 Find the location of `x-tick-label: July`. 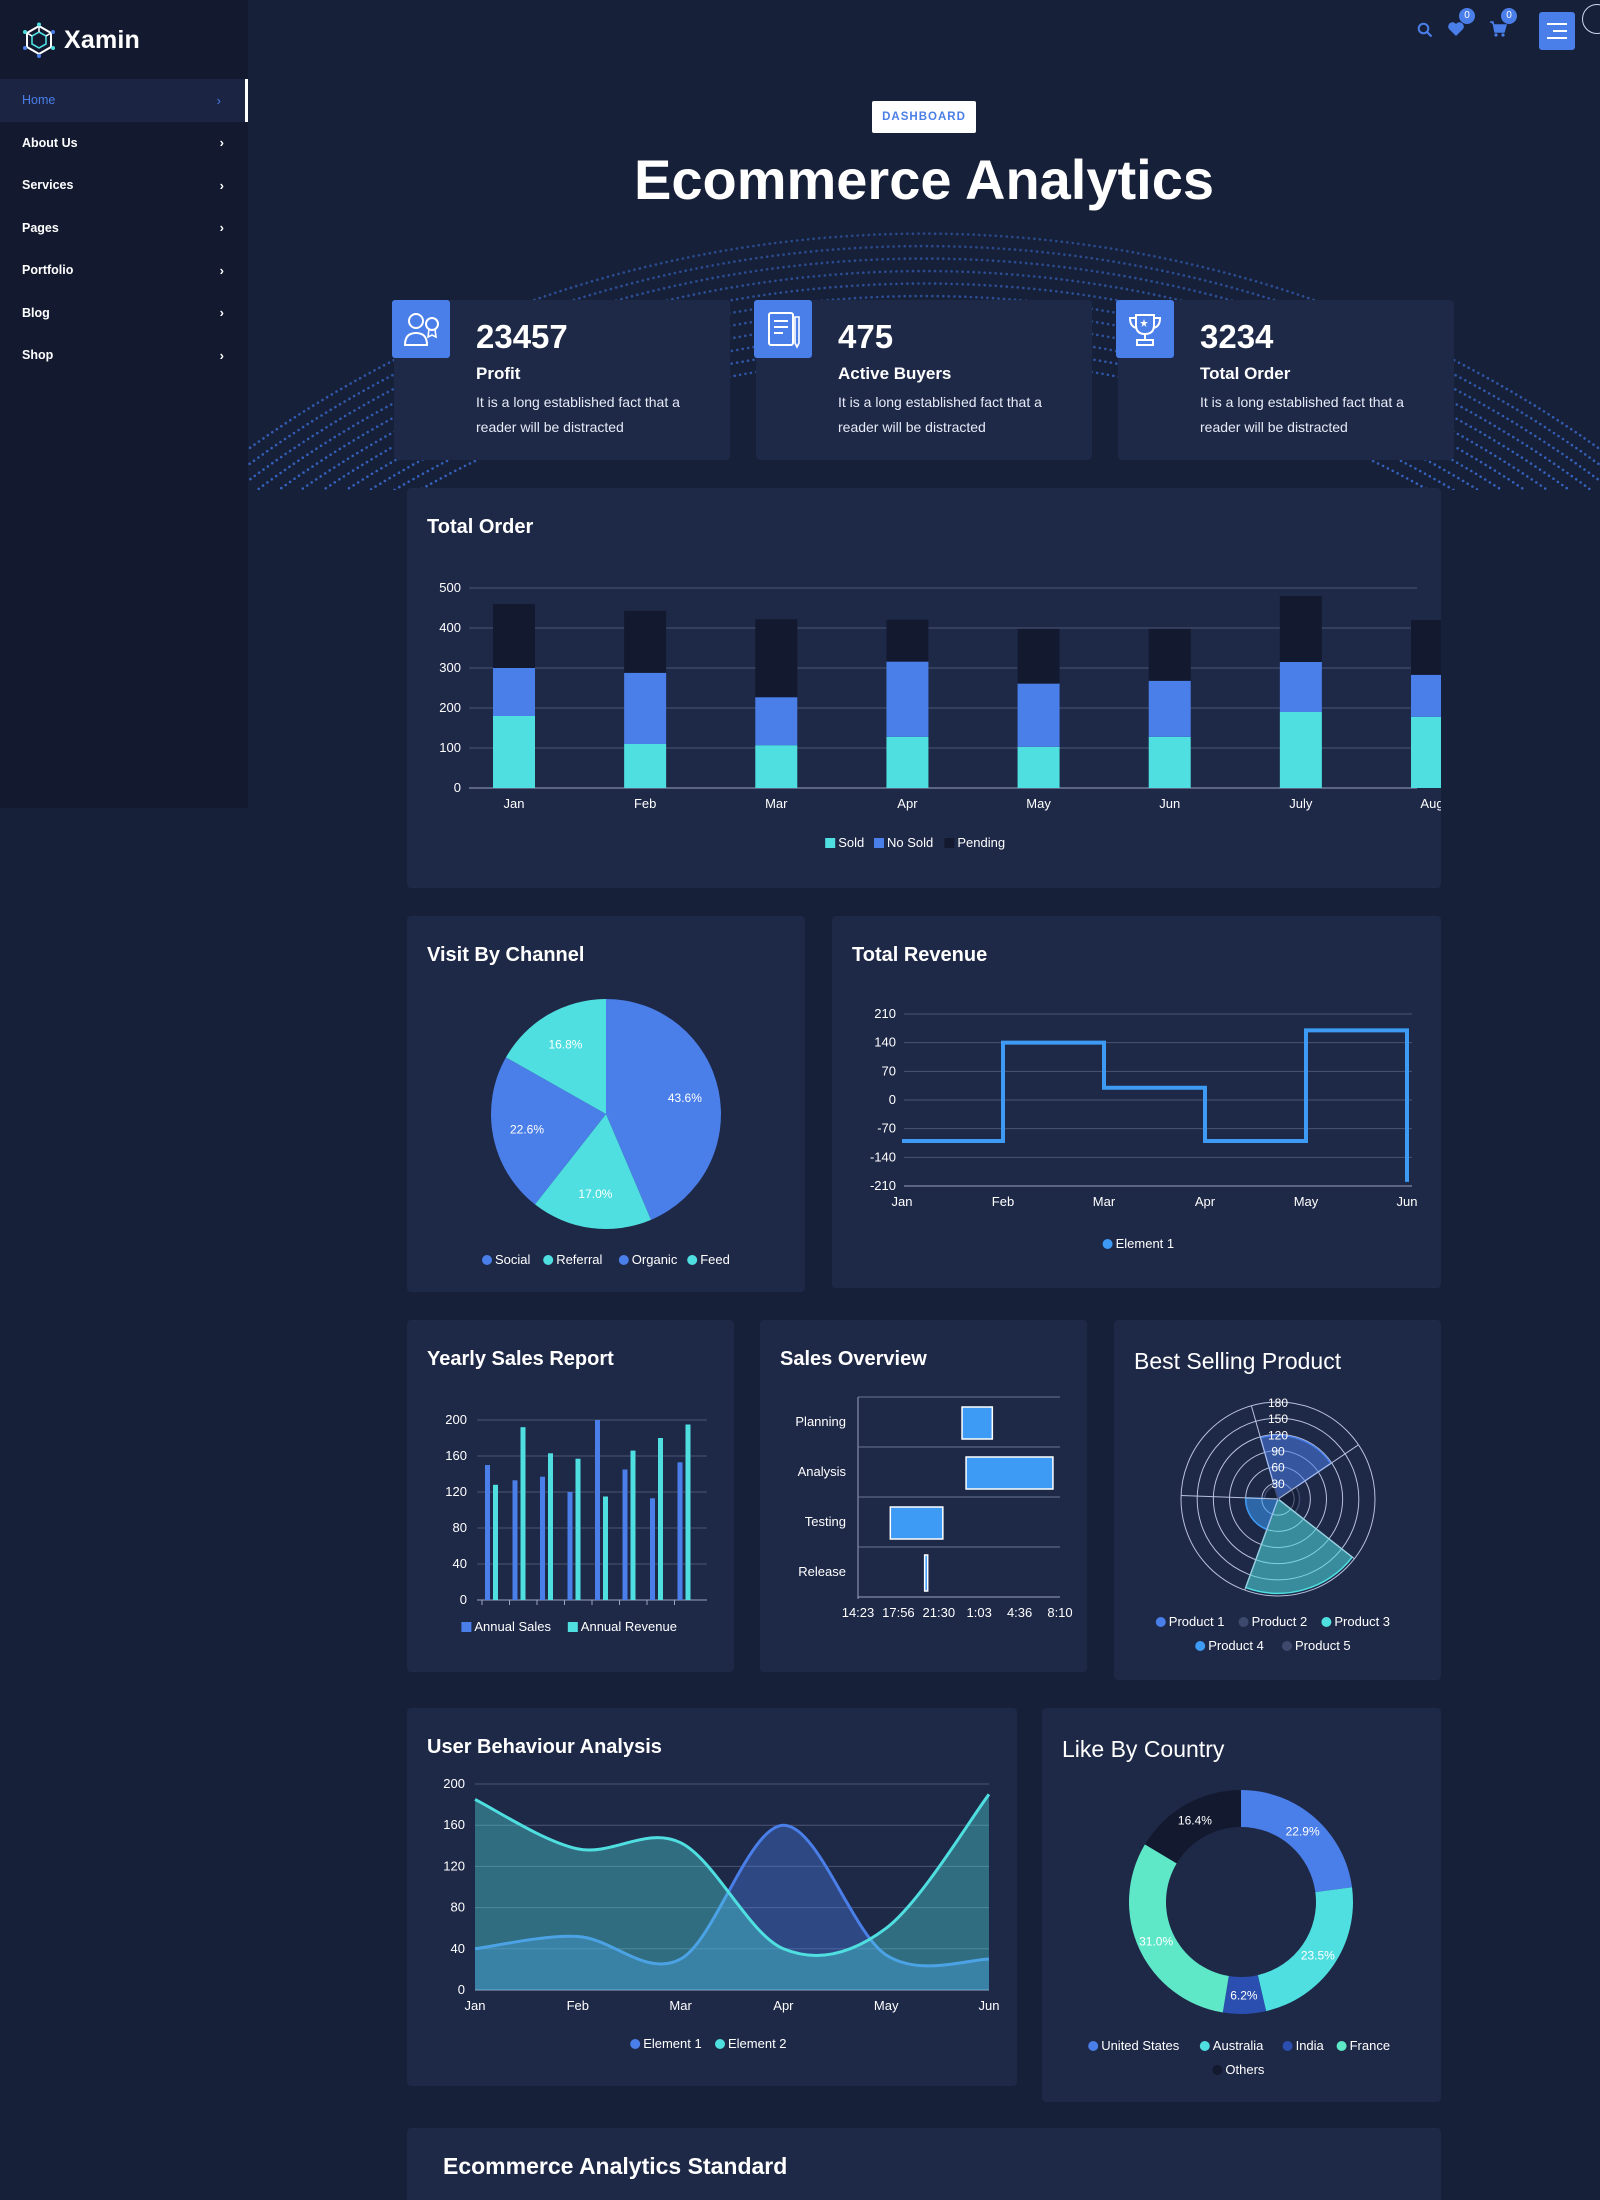

x-tick-label: July is located at coordinates (1301, 803).